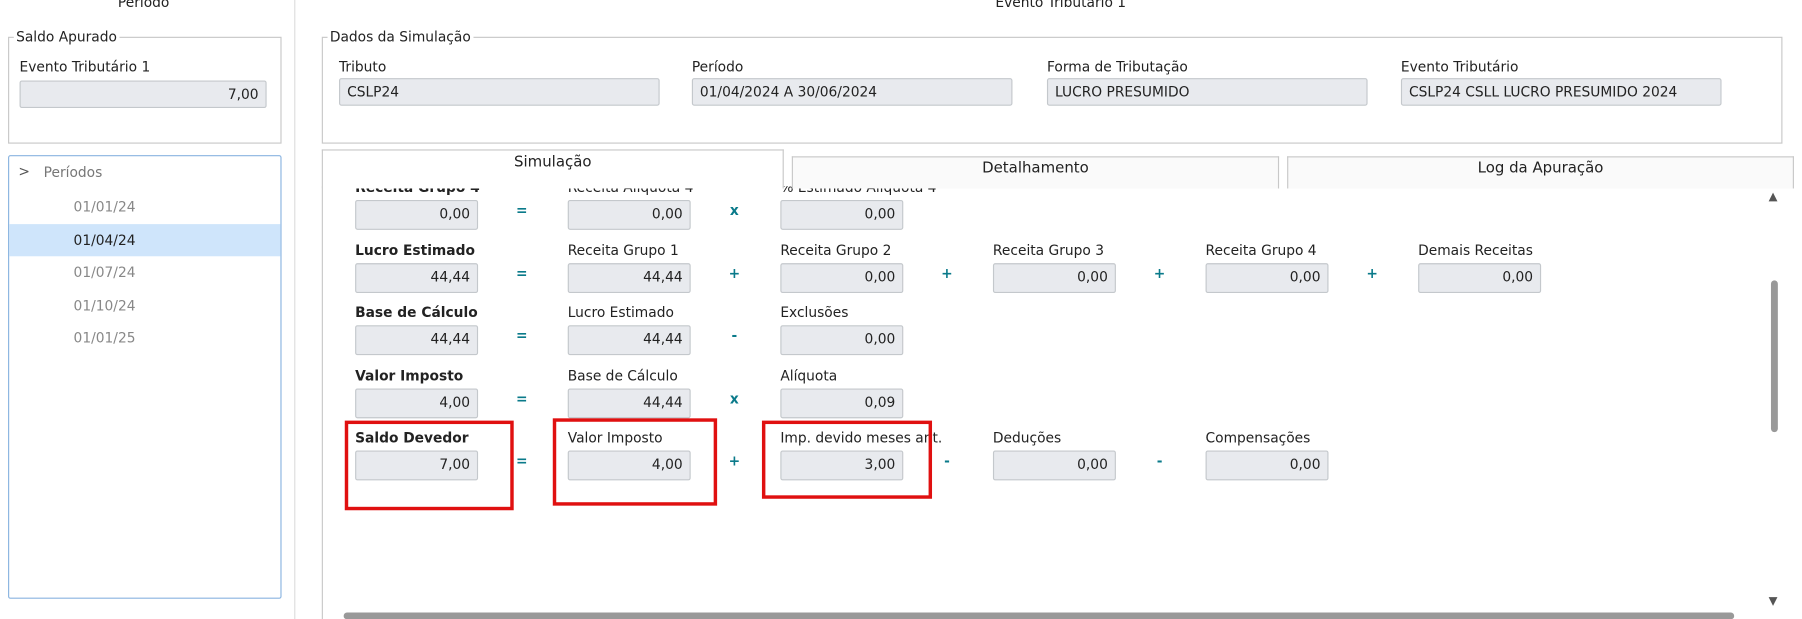 The image size is (1802, 619). What do you see at coordinates (145, 239) in the screenshot?
I see `tree-item: 01/04/24` at bounding box center [145, 239].